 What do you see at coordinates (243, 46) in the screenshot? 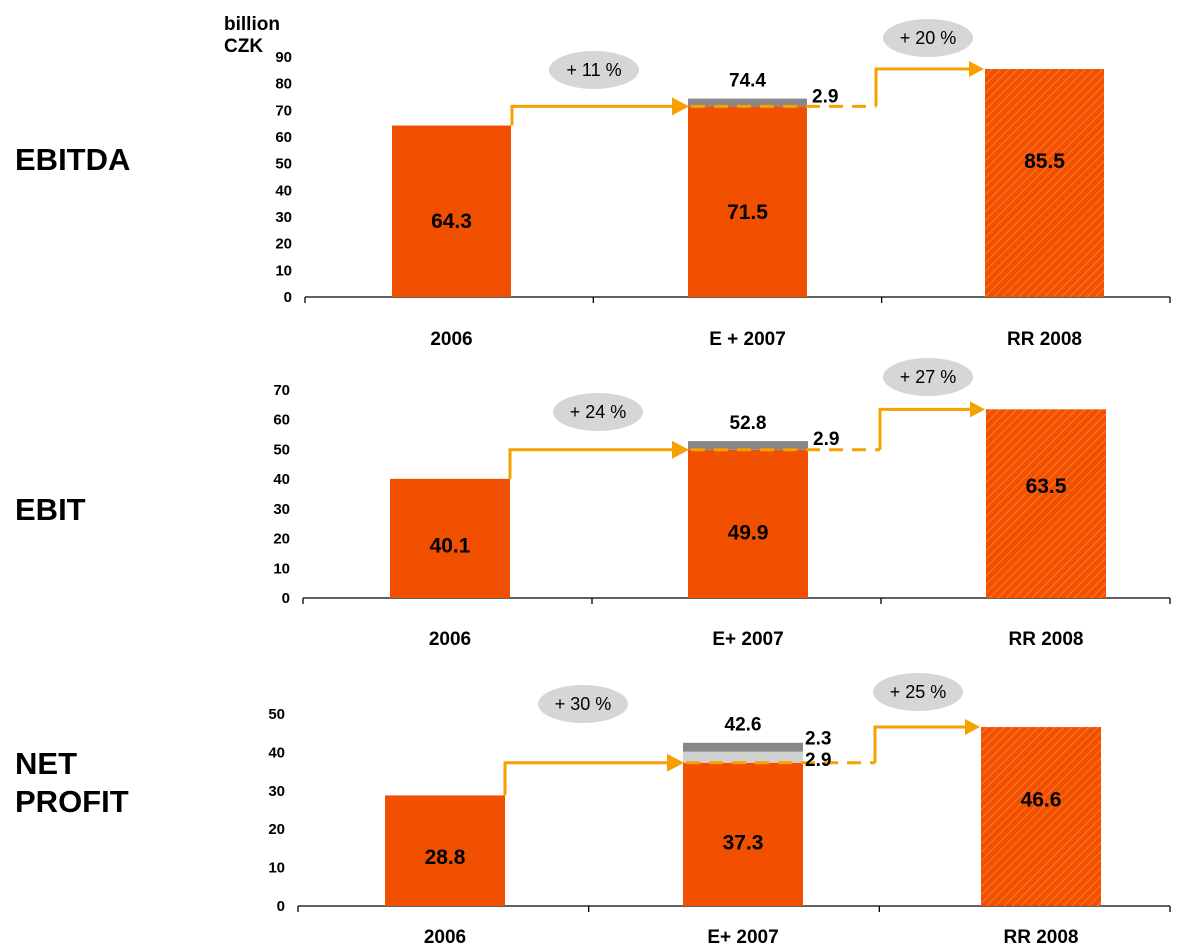
I see `unit-label: CZK` at bounding box center [243, 46].